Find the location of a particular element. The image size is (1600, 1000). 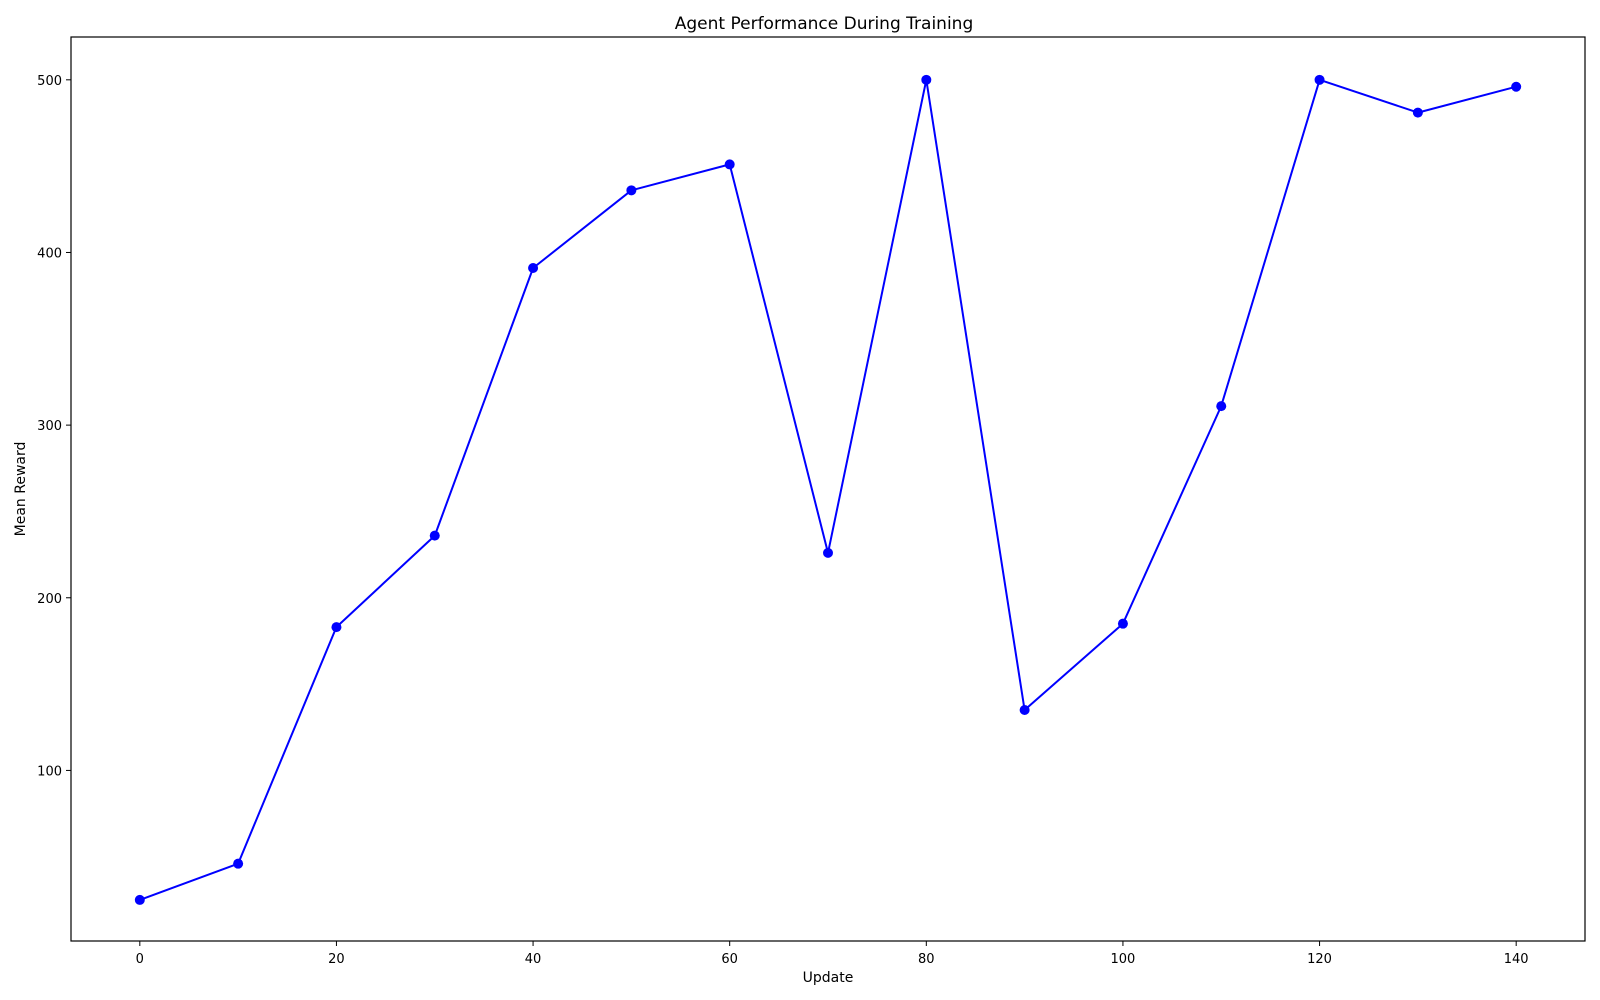

y-axis-label: Mean Reward is located at coordinates (21, 489).